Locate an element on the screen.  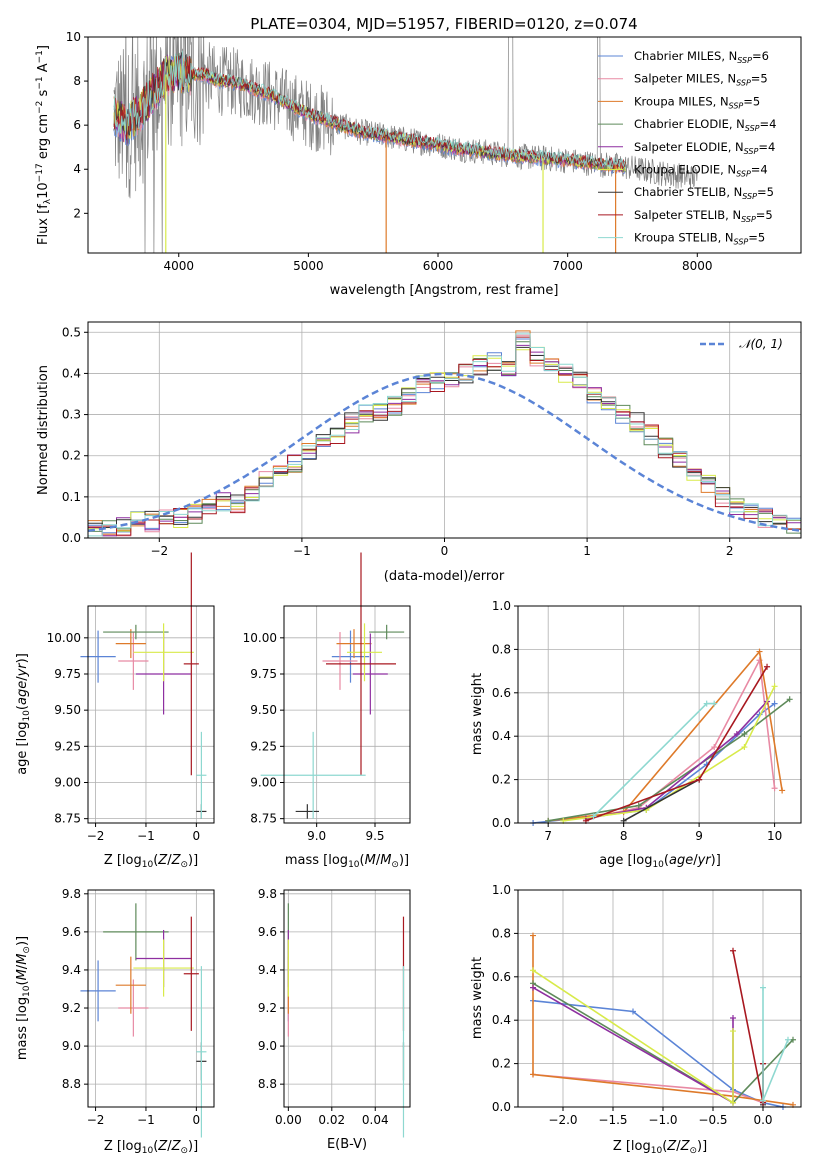
model-spectrum-line-kroupa_stelib is located at coordinates (370, 110).